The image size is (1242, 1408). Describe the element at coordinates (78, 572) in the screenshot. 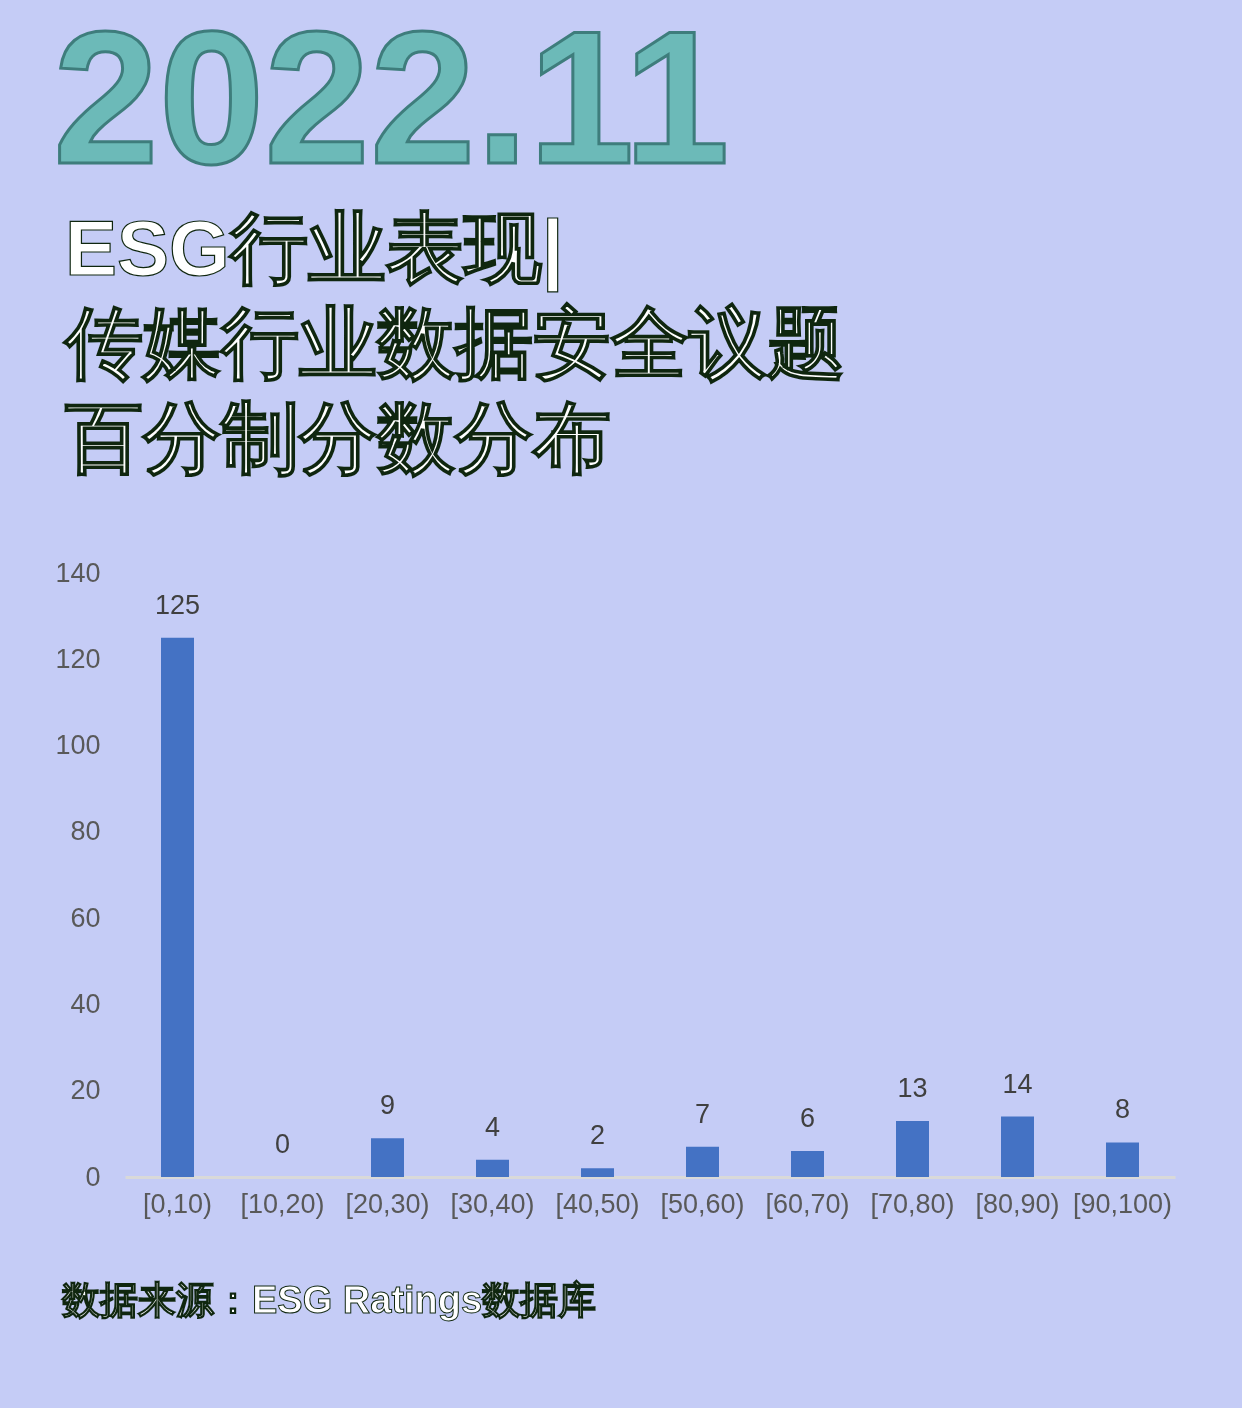

I see `y-tick-label: 140` at that location.